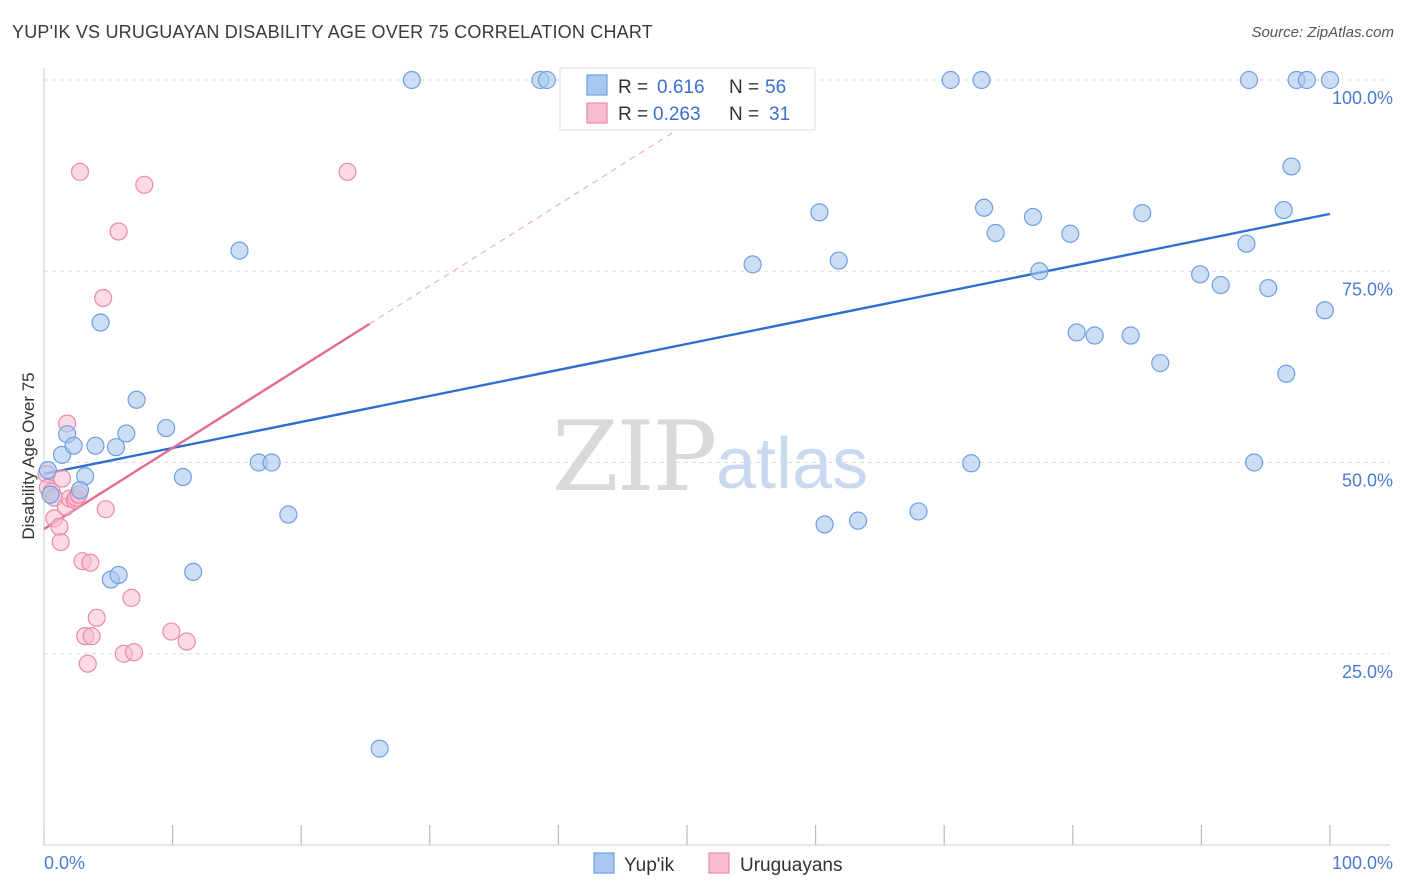 Image resolution: width=1406 pixels, height=892 pixels. Describe the element at coordinates (775, 87) in the screenshot. I see `legend-n-value: 56` at that location.